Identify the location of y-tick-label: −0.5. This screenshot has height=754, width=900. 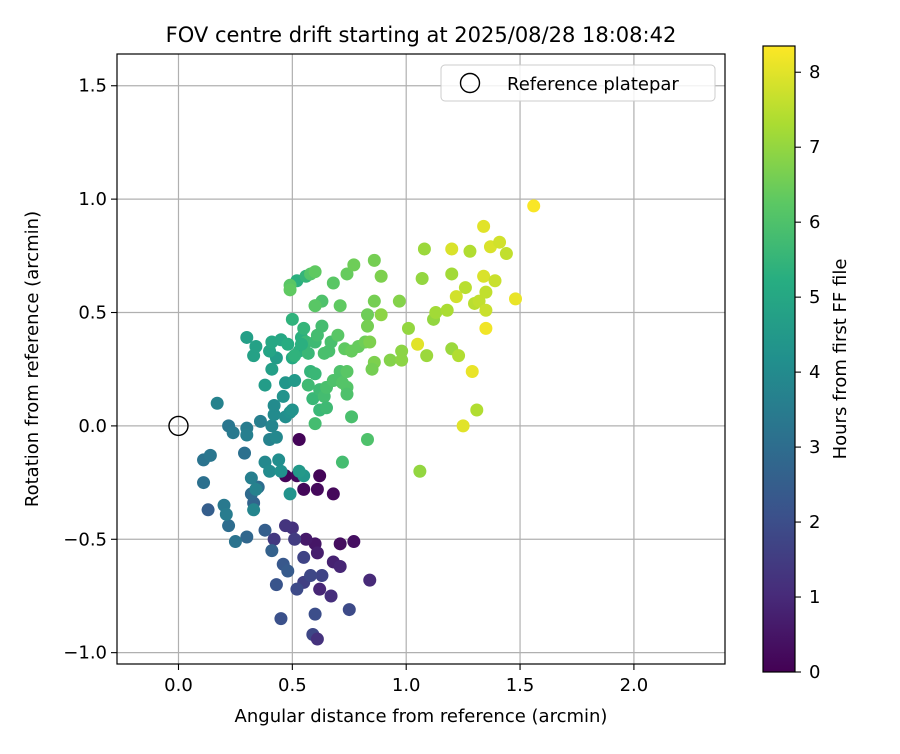
(85, 539).